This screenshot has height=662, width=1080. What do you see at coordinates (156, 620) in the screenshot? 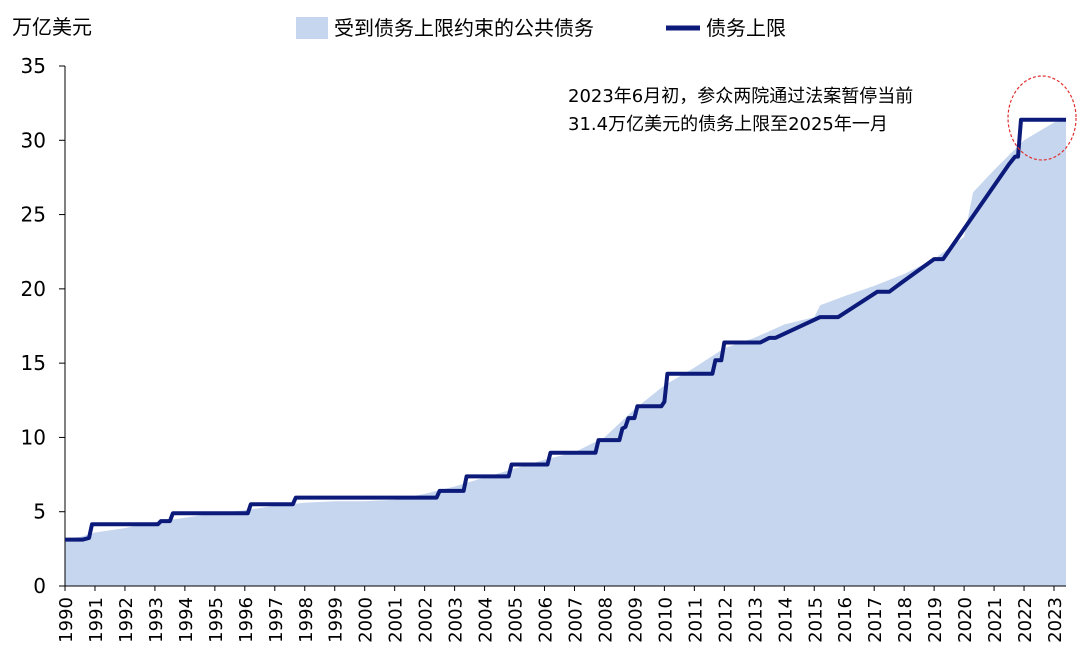
I see `x-tick-label: 1993` at bounding box center [156, 620].